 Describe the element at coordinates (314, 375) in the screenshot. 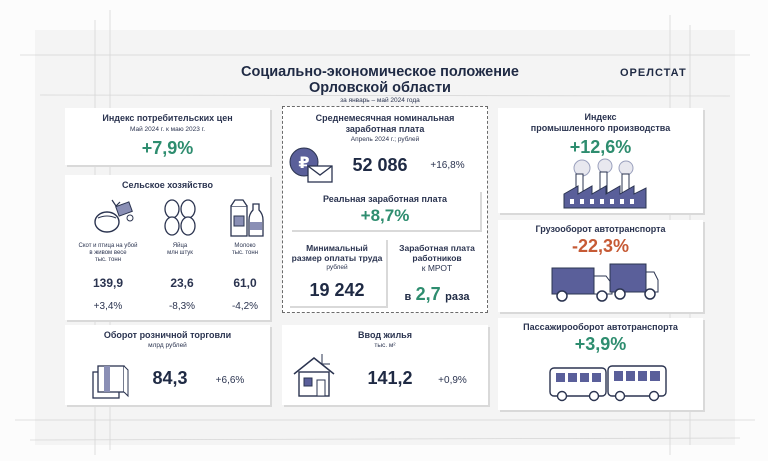

I see `house-icon` at that location.